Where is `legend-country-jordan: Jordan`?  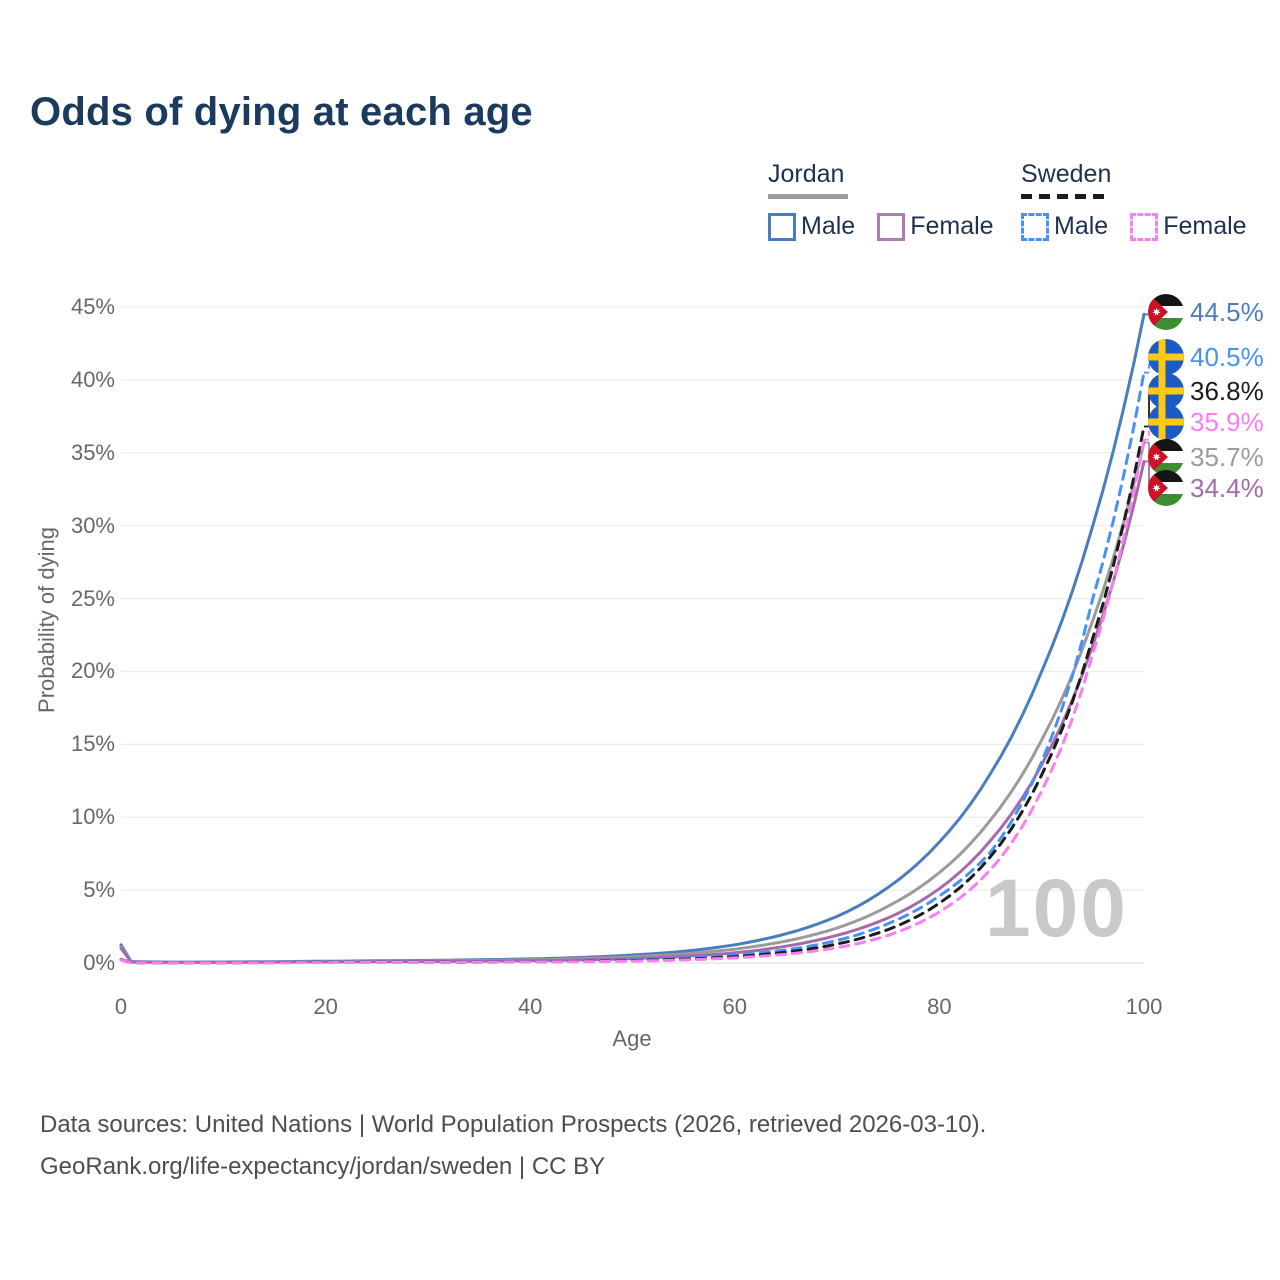 legend-country-jordan: Jordan is located at coordinates (806, 174).